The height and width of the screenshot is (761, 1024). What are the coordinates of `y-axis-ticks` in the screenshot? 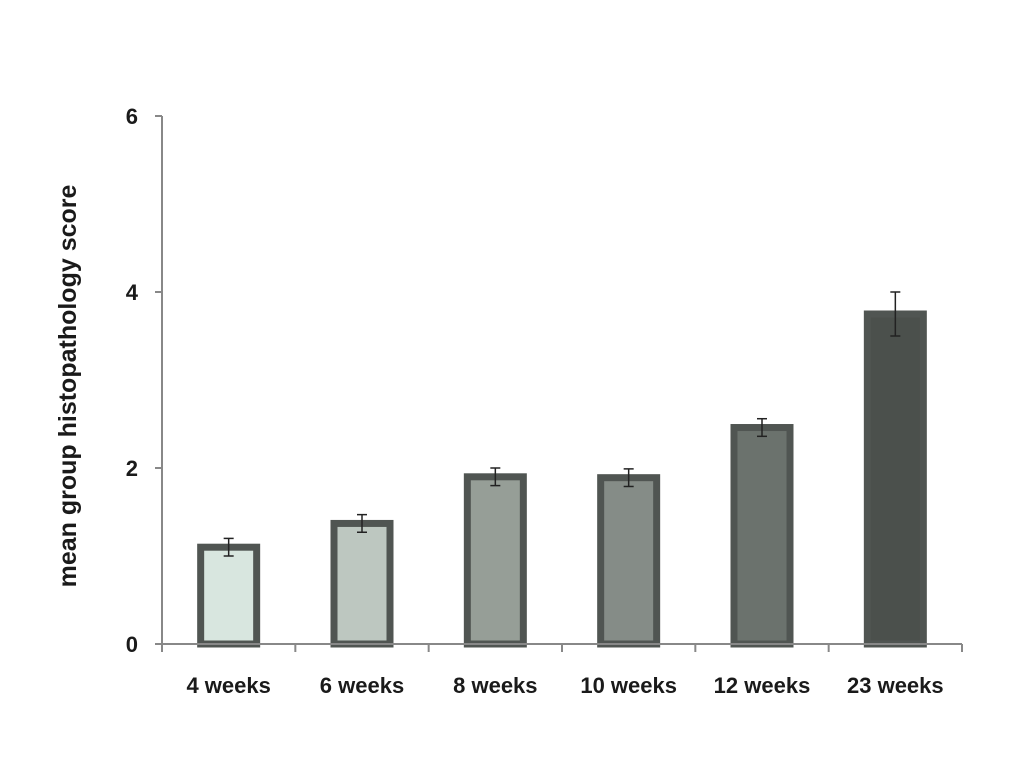 It's located at (158, 380).